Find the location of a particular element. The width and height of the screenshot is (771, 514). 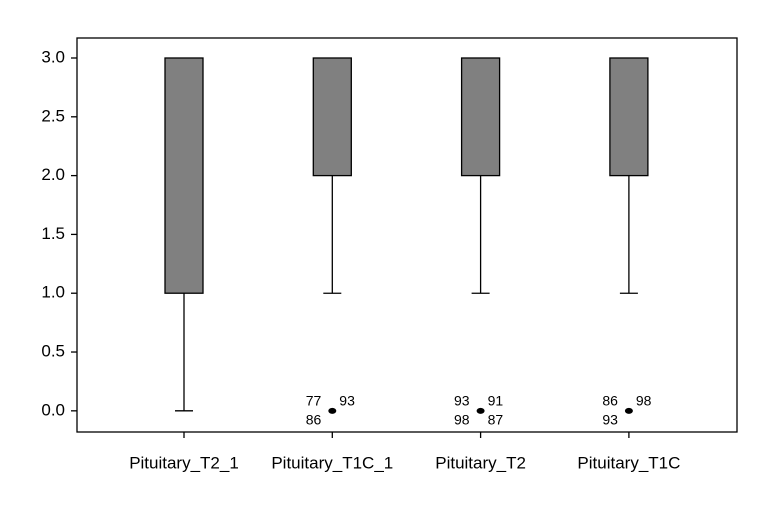

y-tick-label: 2.0 is located at coordinates (53, 174).